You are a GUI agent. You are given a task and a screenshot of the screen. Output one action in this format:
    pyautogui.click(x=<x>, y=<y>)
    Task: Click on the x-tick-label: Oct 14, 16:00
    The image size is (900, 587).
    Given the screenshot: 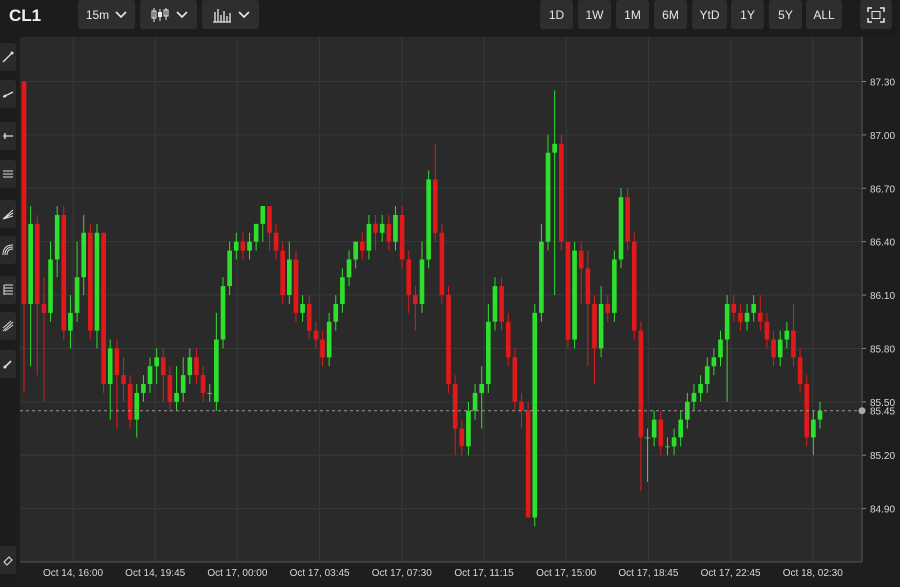 What is the action you would take?
    pyautogui.click(x=73, y=573)
    